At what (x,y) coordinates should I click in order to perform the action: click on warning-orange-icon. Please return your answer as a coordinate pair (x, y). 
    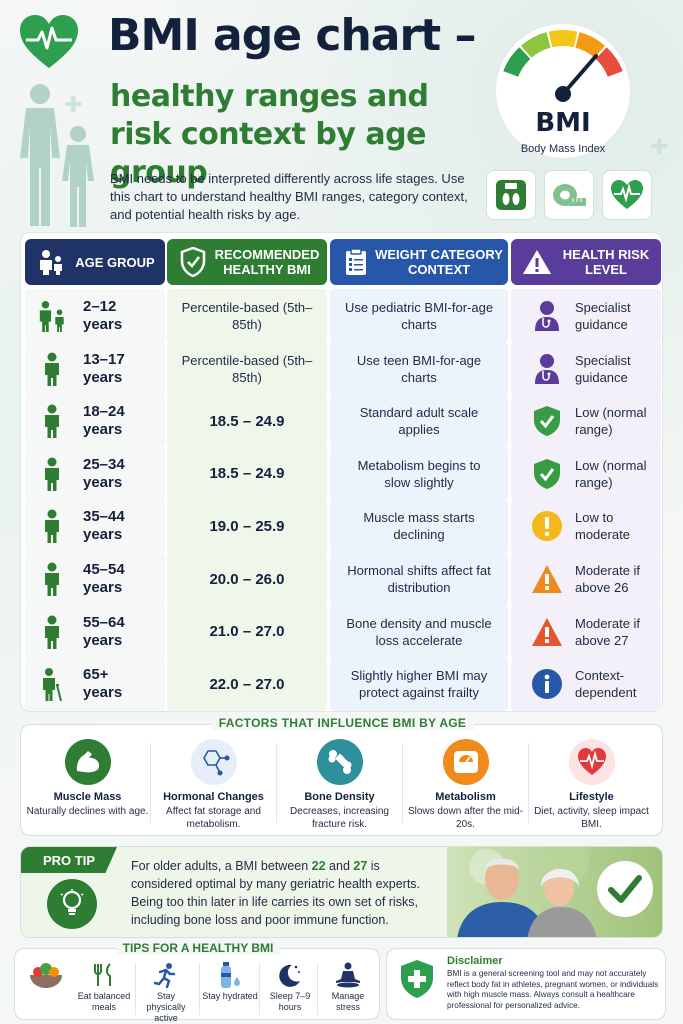
    Looking at the image, I should click on (547, 579).